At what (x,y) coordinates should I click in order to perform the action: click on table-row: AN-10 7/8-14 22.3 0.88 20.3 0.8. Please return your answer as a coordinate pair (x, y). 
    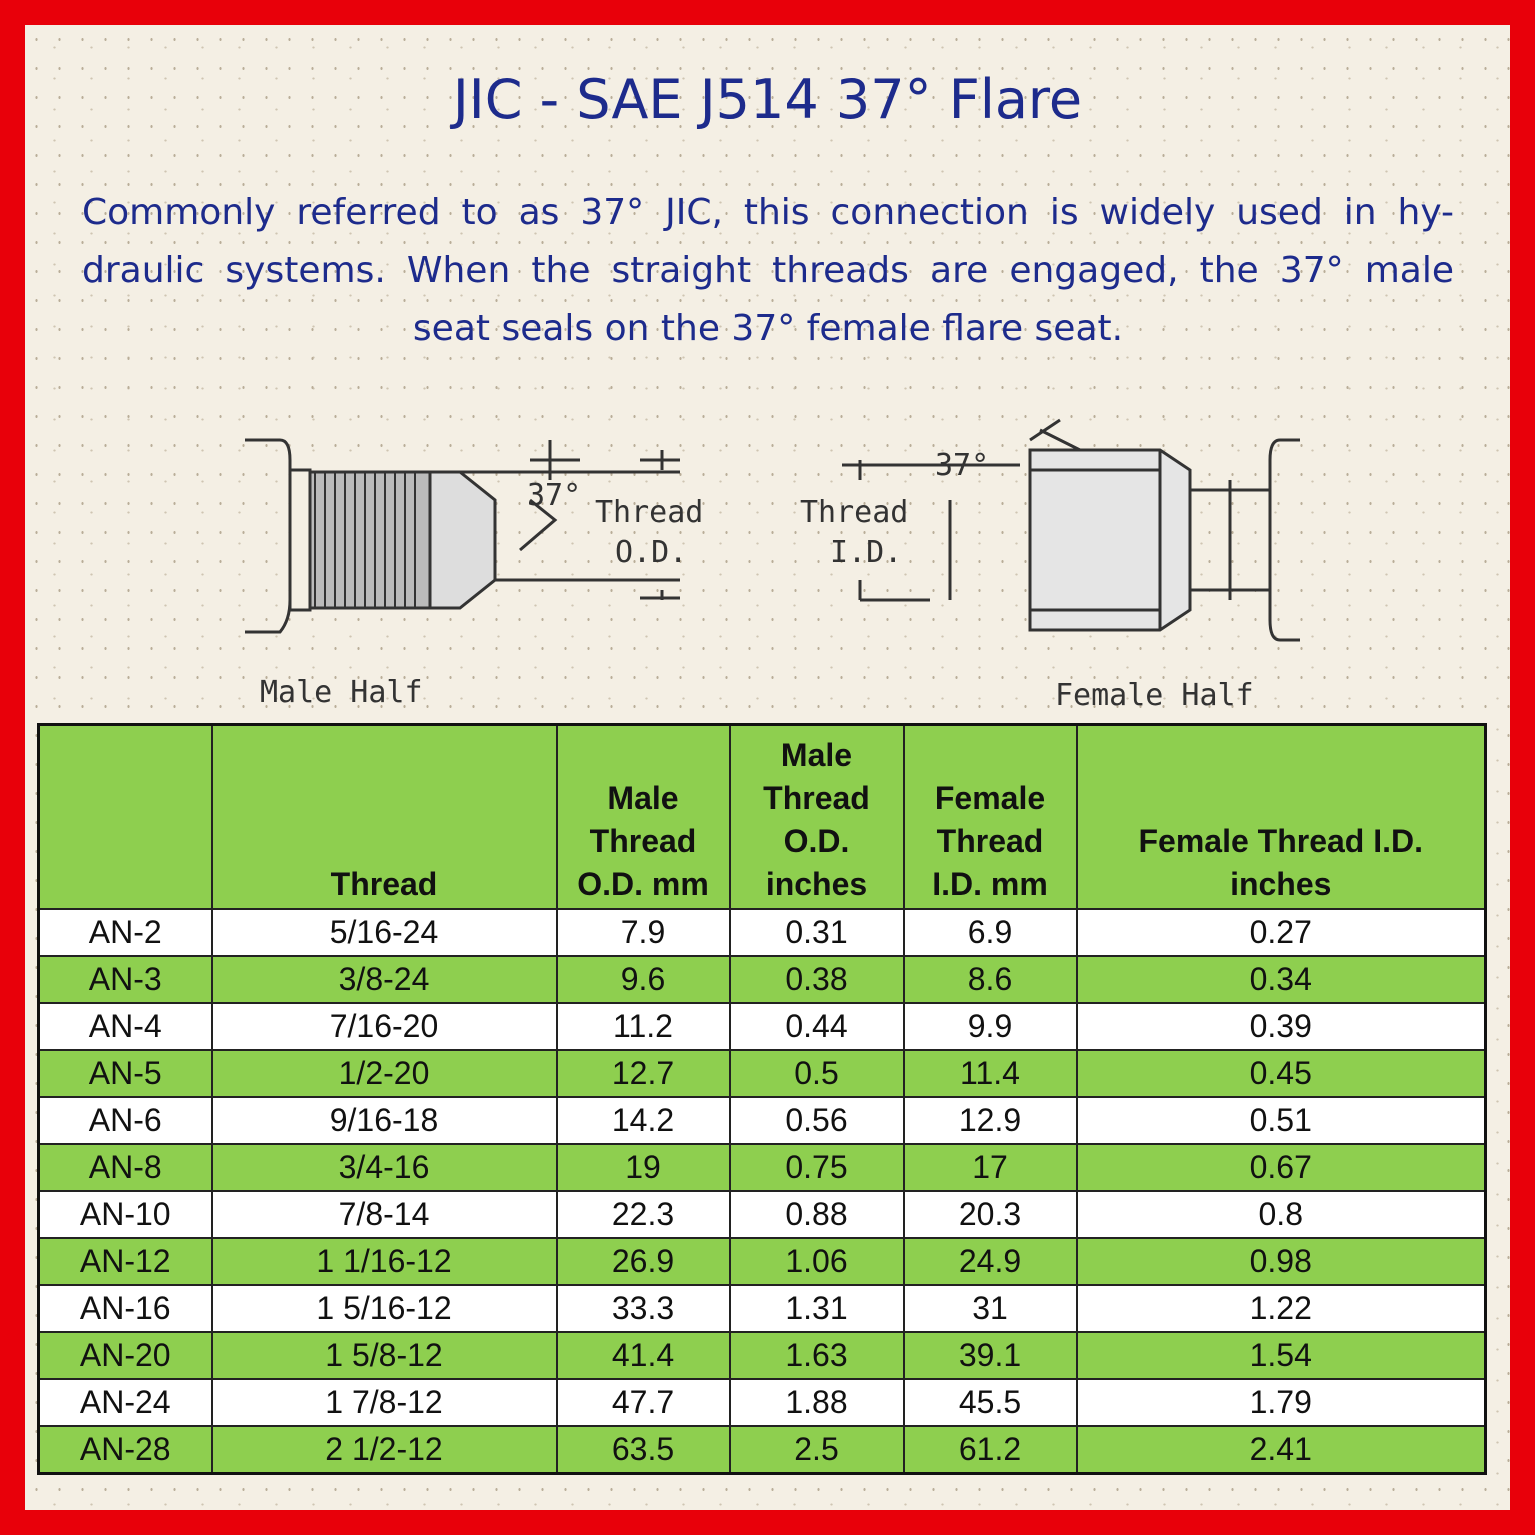
    Looking at the image, I should click on (762, 1214).